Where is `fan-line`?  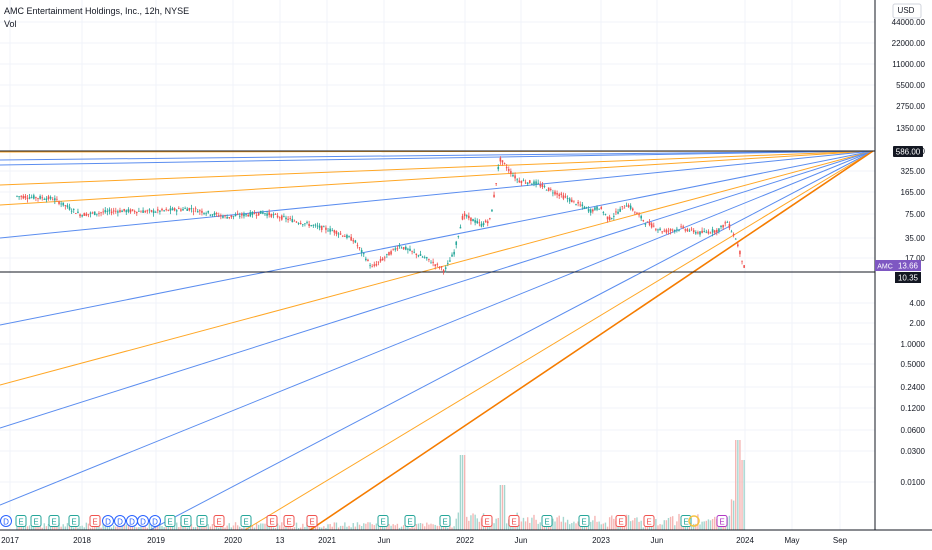
fan-line is located at coordinates (437, 178).